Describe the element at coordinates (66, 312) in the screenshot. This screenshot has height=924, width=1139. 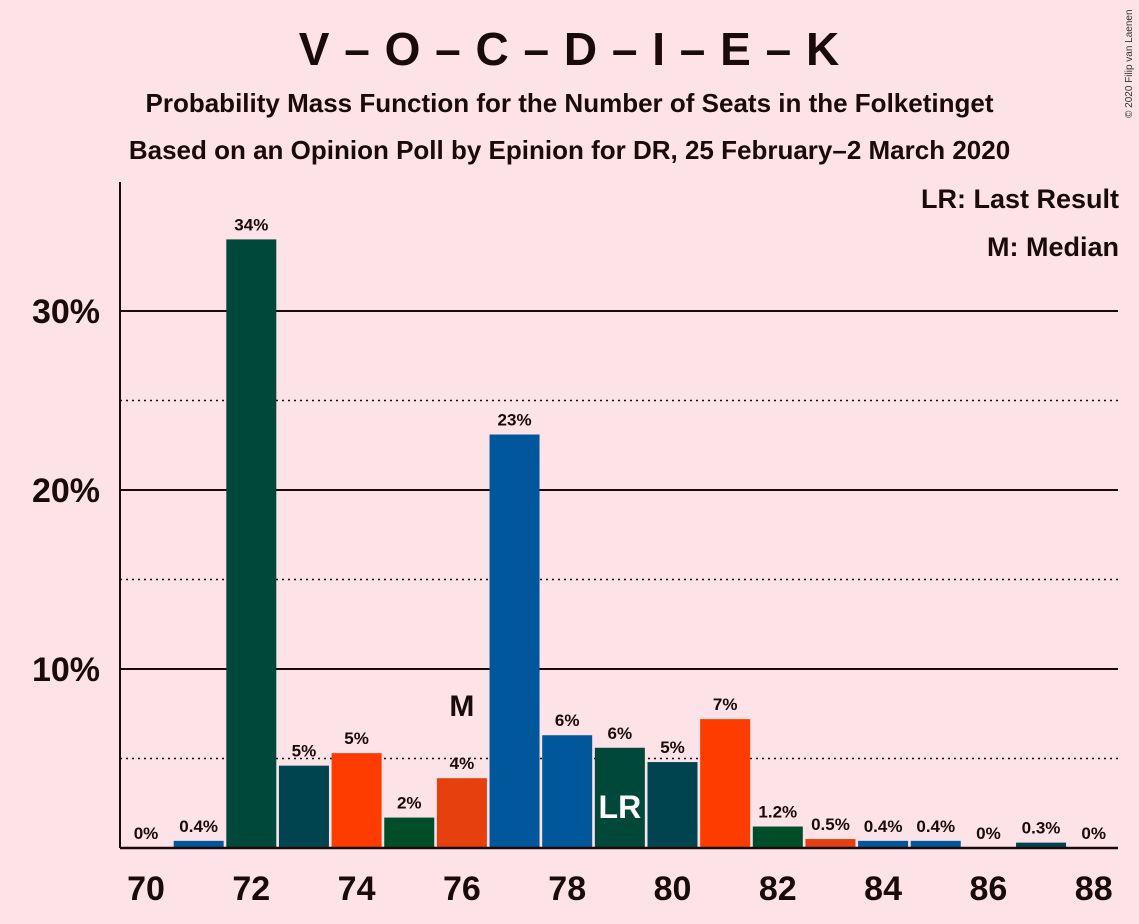
I see `y-tick-label: 30%` at that location.